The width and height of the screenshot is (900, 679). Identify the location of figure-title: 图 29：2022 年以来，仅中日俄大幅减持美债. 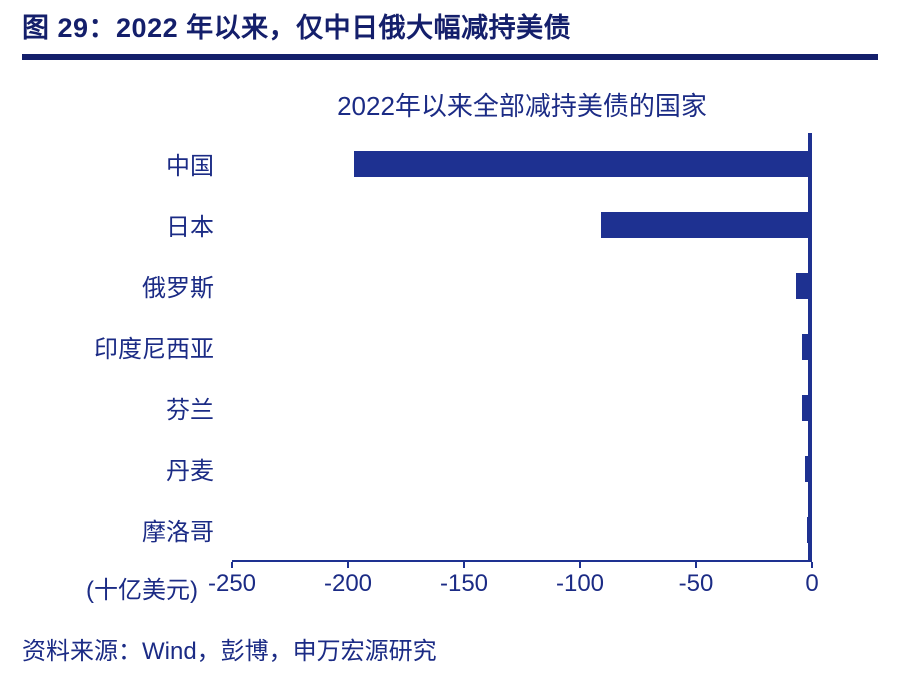
(297, 28).